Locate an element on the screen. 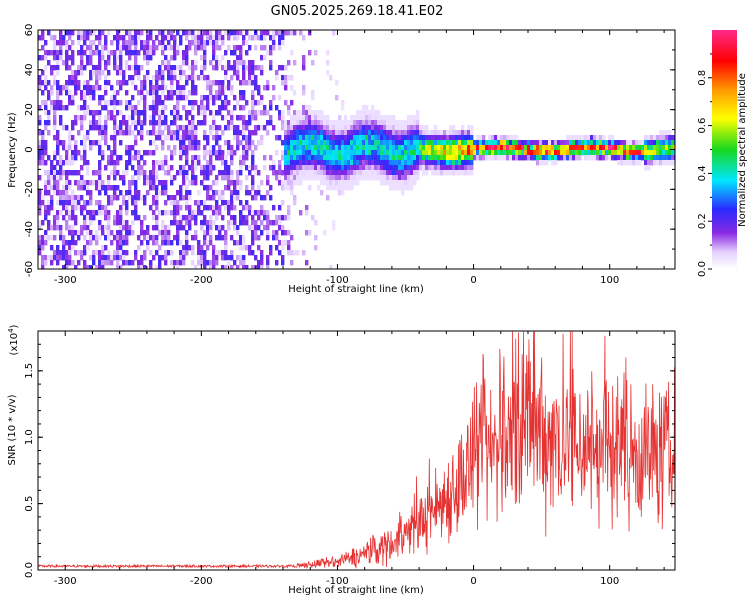 The image size is (750, 600). spectrogram-y-axis-title: Frequency (Hz) is located at coordinates (12, 150).